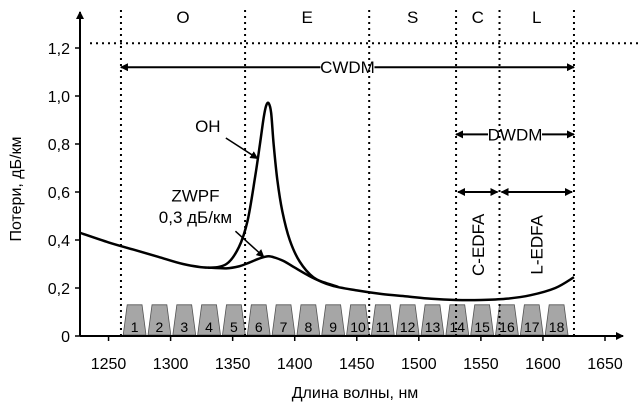 This screenshot has height=407, width=642. Describe the element at coordinates (306, 17) in the screenshot. I see `band-label-E: E` at that location.